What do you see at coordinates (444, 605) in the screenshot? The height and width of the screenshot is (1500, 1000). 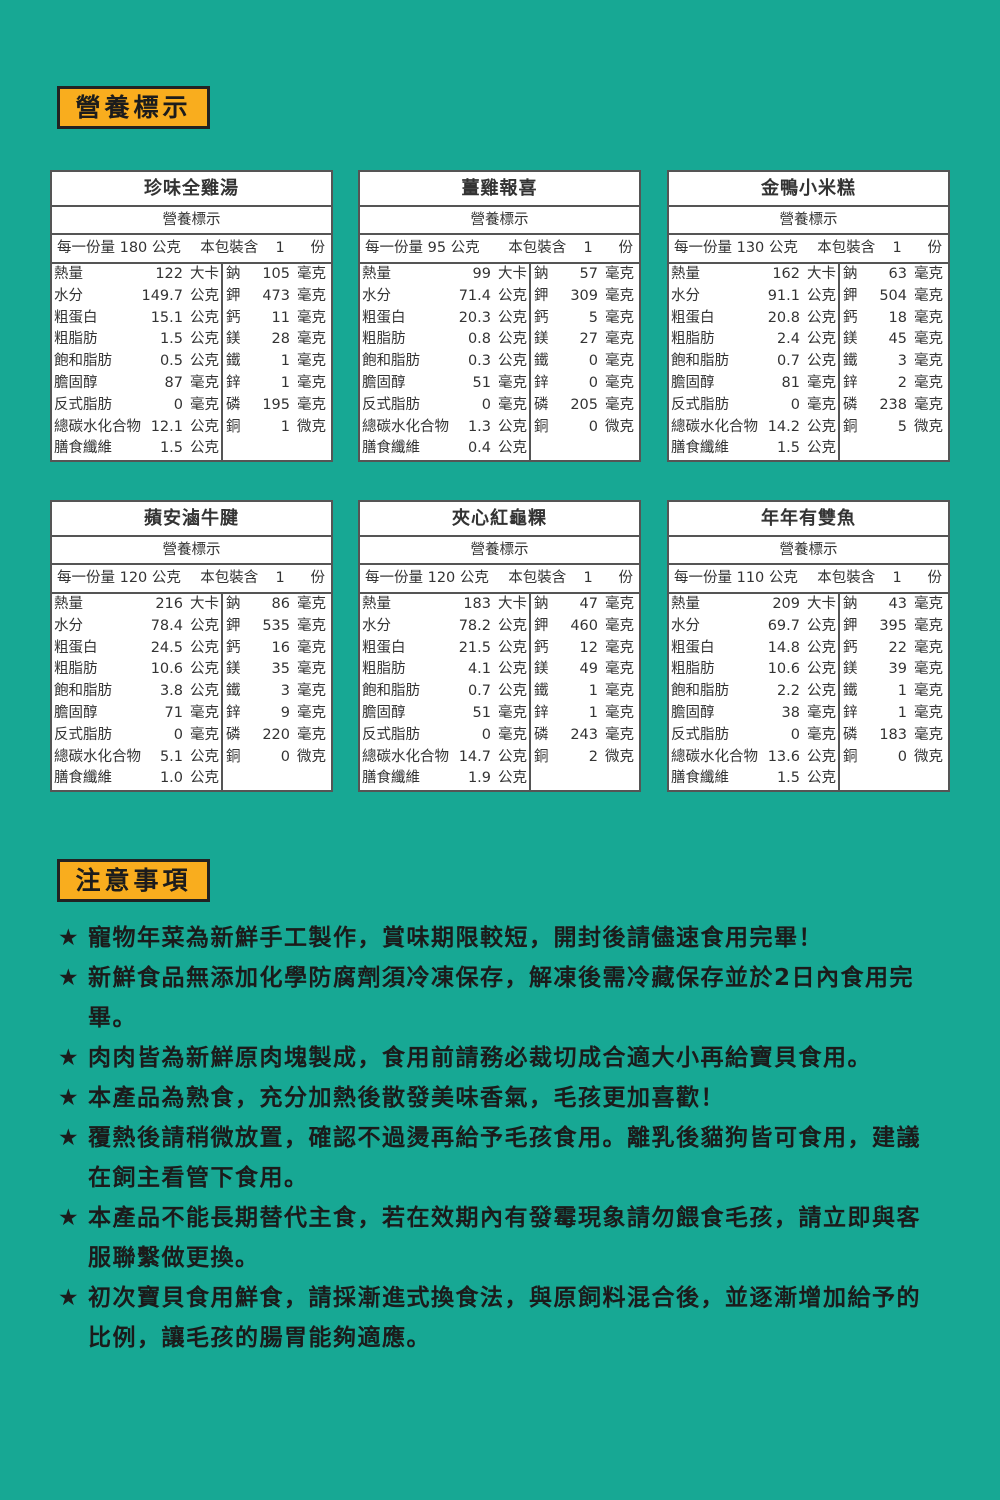 I see `nutrient-row: 熱量 183 大卡` at bounding box center [444, 605].